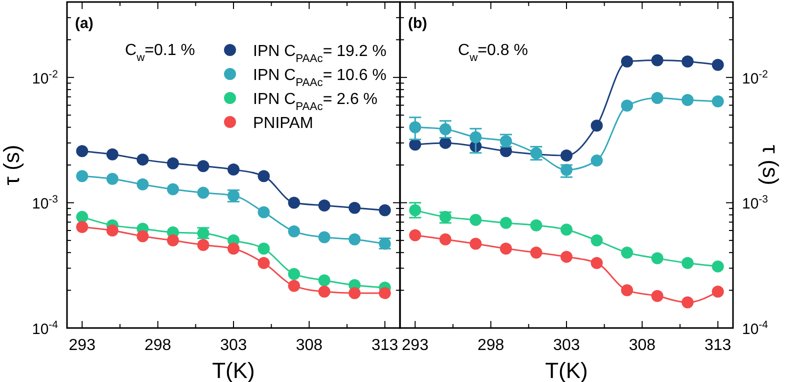 This screenshot has width=787, height=382. What do you see at coordinates (493, 53) in the screenshot?
I see `annotation: C$_{w}$=0.8 %` at bounding box center [493, 53].